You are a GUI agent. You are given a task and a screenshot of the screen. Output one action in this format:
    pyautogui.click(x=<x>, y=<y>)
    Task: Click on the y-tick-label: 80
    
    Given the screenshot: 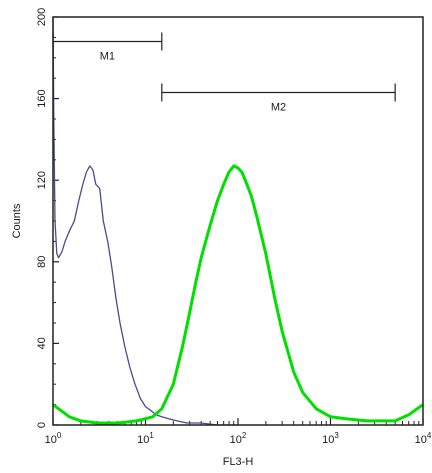 What is the action you would take?
    pyautogui.click(x=42, y=262)
    